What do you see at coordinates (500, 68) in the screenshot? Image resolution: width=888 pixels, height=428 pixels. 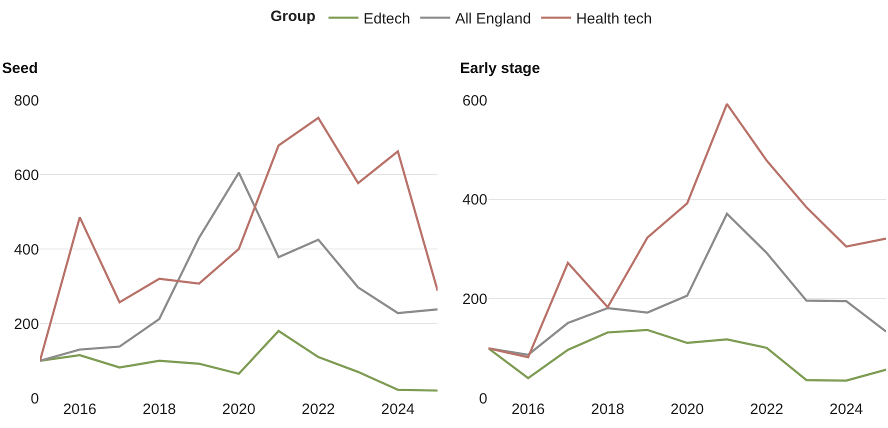 I see `chart-title: Early stage` at bounding box center [500, 68].